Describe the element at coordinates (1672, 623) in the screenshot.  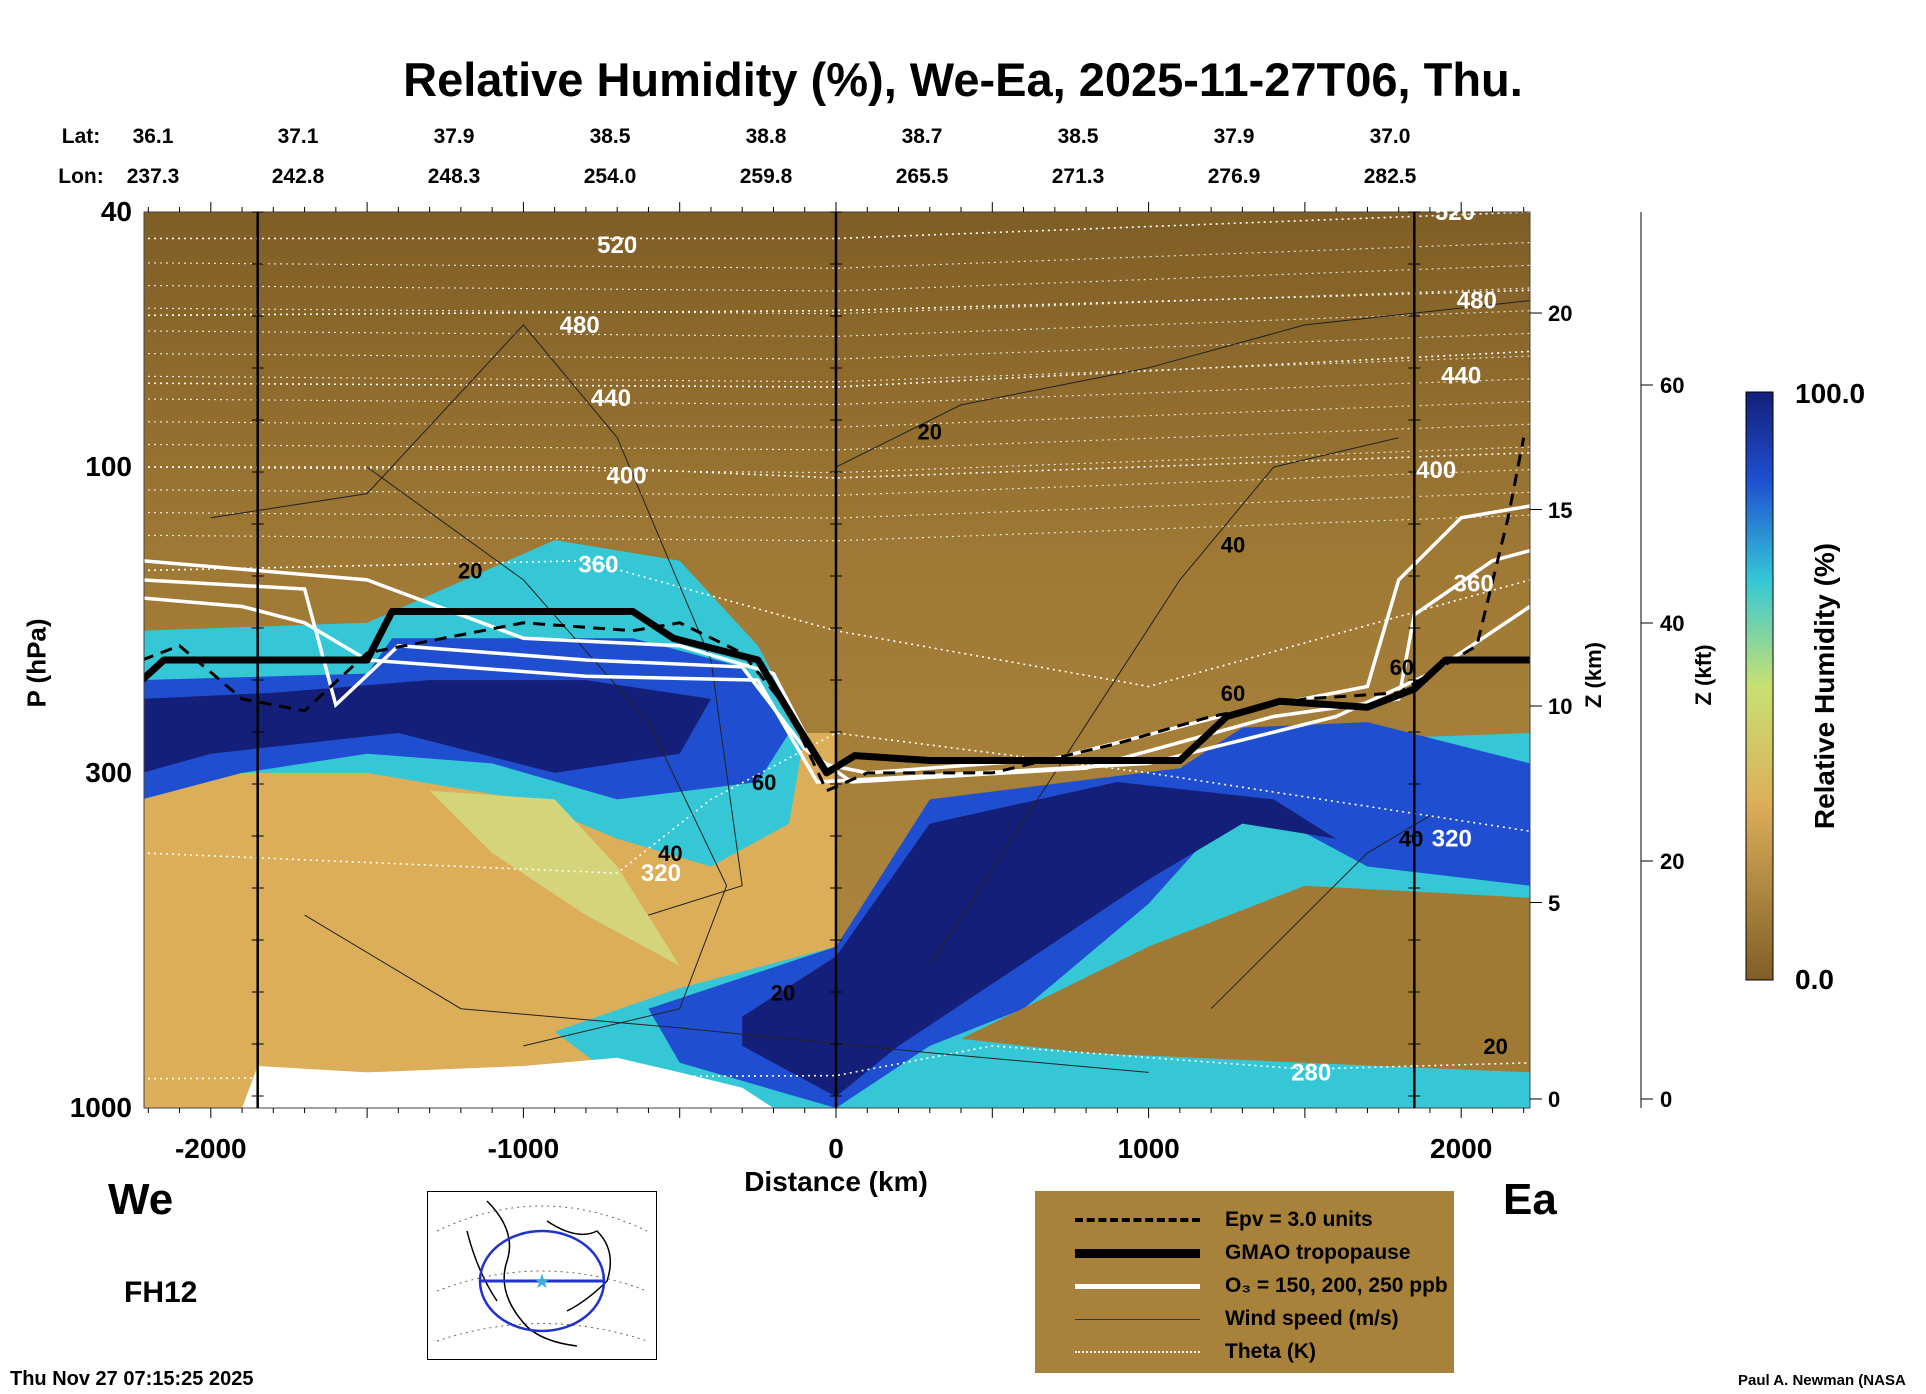
I see `zkft-tick-label: 40` at that location.